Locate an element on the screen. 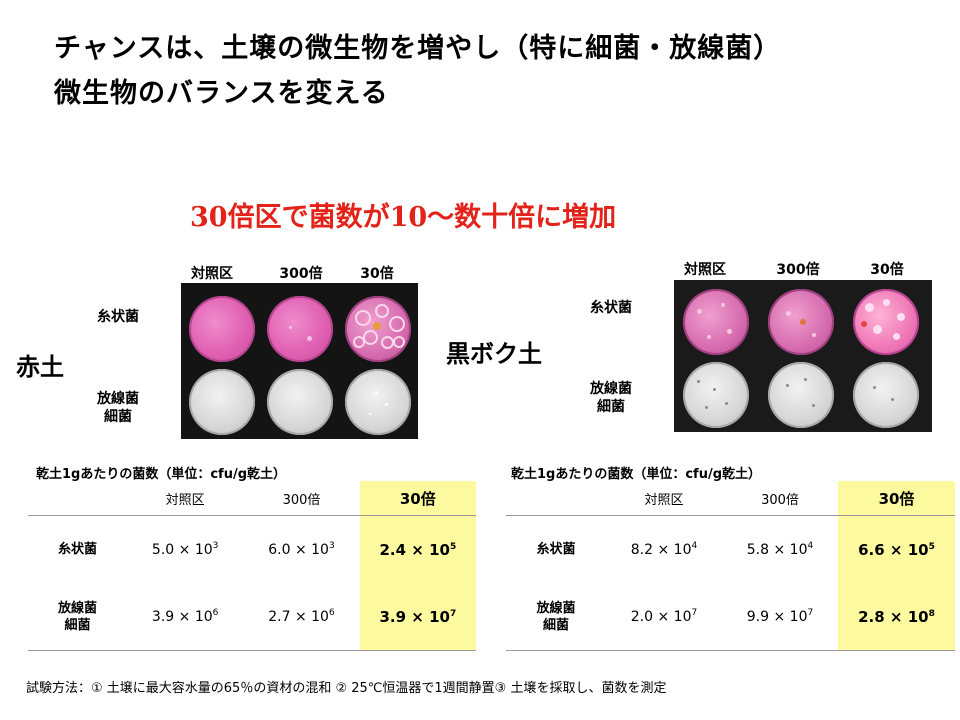 This screenshot has width=960, height=720. photo-right-col-30: 30倍 is located at coordinates (887, 270).